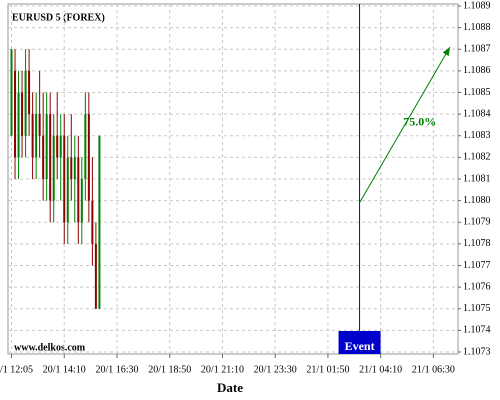 This screenshot has width=500, height=400. What do you see at coordinates (477, 351) in the screenshot?
I see `y-tick-label: 1.1073` at bounding box center [477, 351].